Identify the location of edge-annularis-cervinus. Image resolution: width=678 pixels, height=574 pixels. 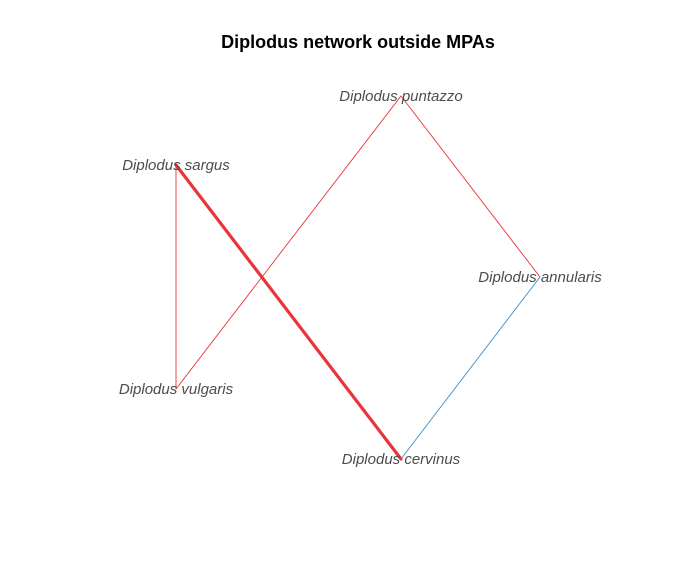
(470, 368).